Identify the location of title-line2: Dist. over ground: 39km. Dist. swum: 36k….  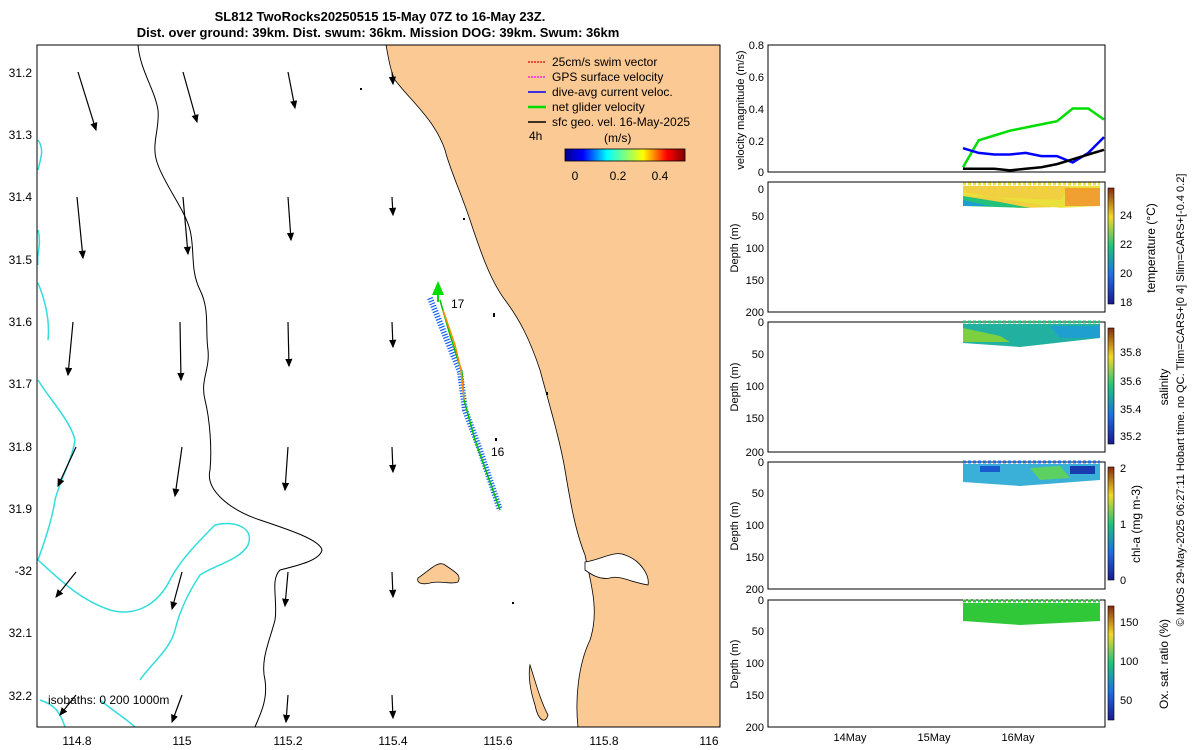
(378, 32).